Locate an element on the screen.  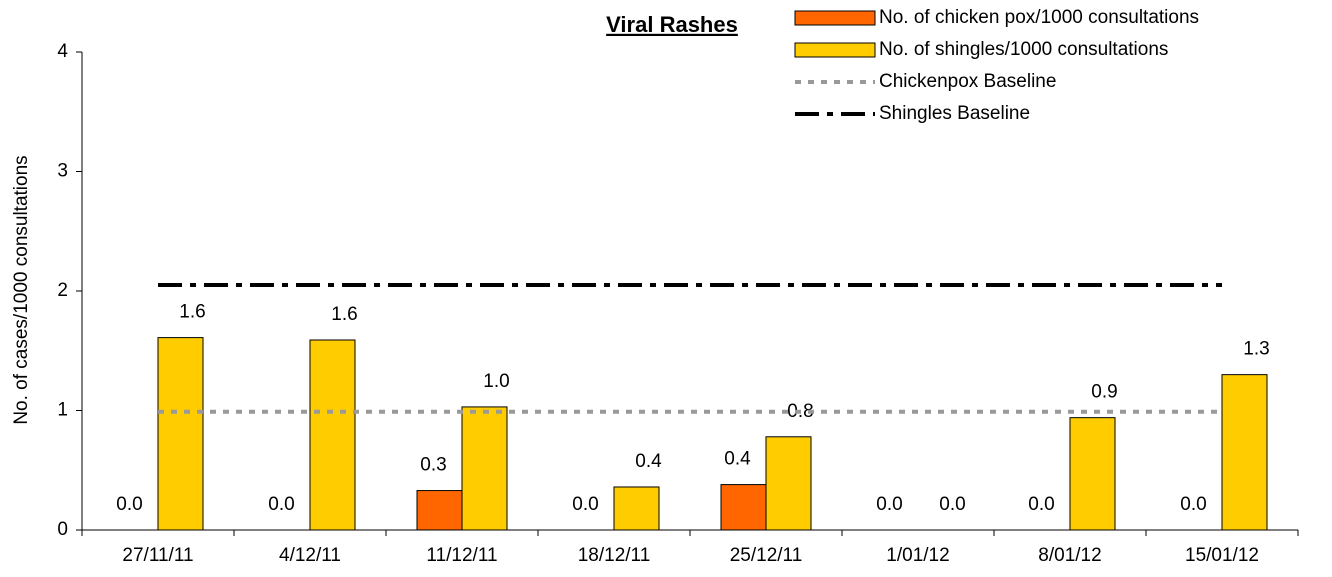
x-tick-label: 11/12/11 is located at coordinates (461, 555).